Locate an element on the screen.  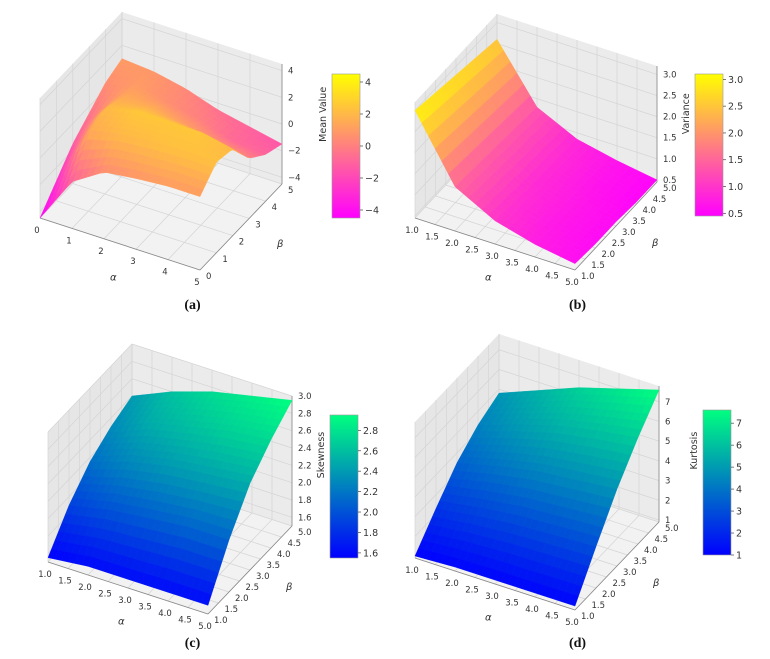
colorbar-tick-label: 2.8 is located at coordinates (370, 431).